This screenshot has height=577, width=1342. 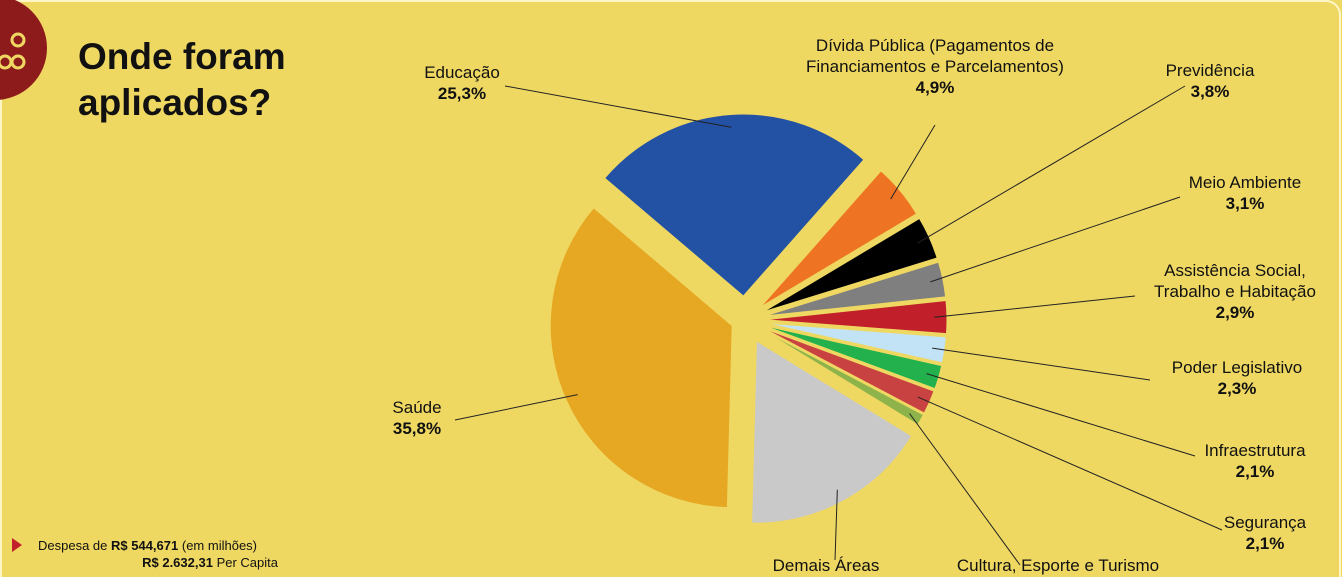 I want to click on category-label: Educação, so click(x=462, y=72).